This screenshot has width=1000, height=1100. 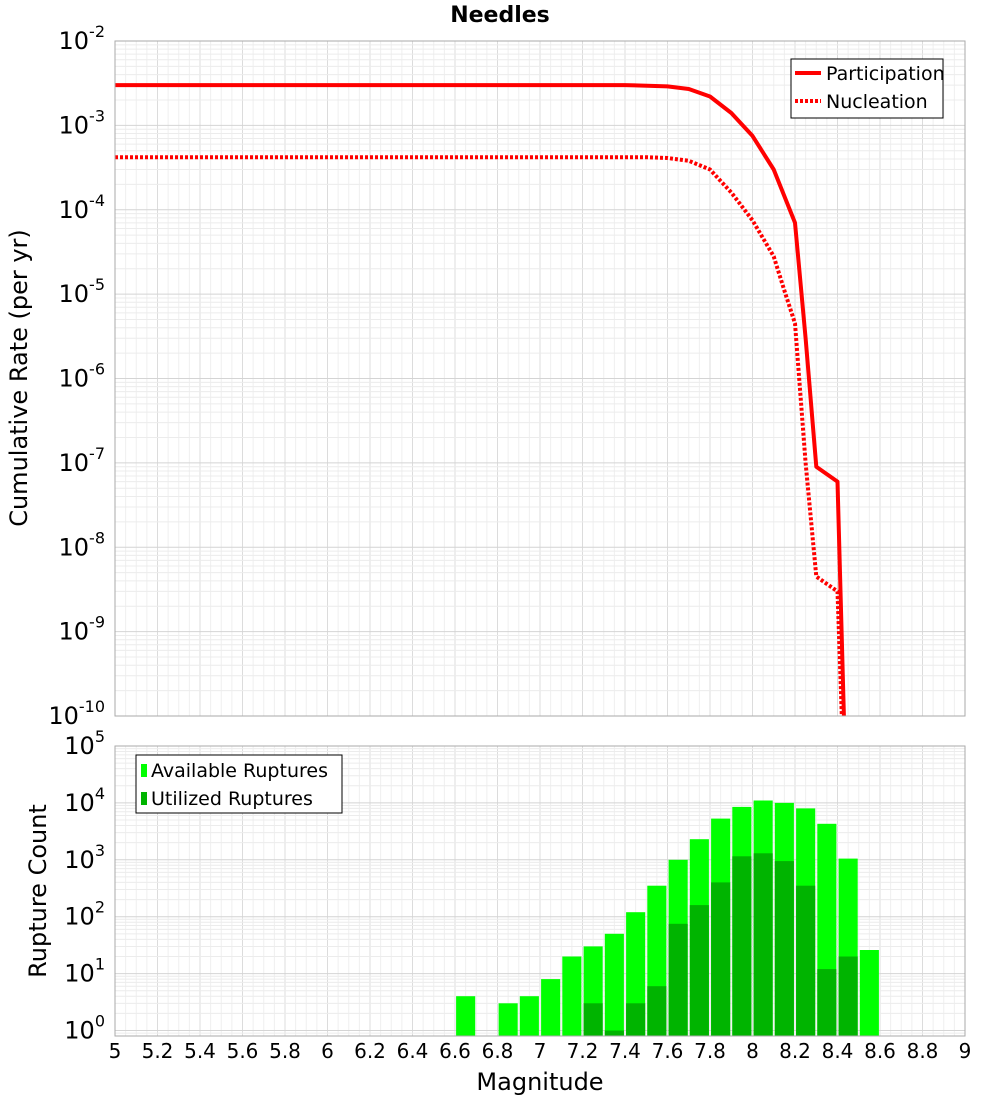 What do you see at coordinates (158, 1051) in the screenshot?
I see `x-tick-label: 5.2` at bounding box center [158, 1051].